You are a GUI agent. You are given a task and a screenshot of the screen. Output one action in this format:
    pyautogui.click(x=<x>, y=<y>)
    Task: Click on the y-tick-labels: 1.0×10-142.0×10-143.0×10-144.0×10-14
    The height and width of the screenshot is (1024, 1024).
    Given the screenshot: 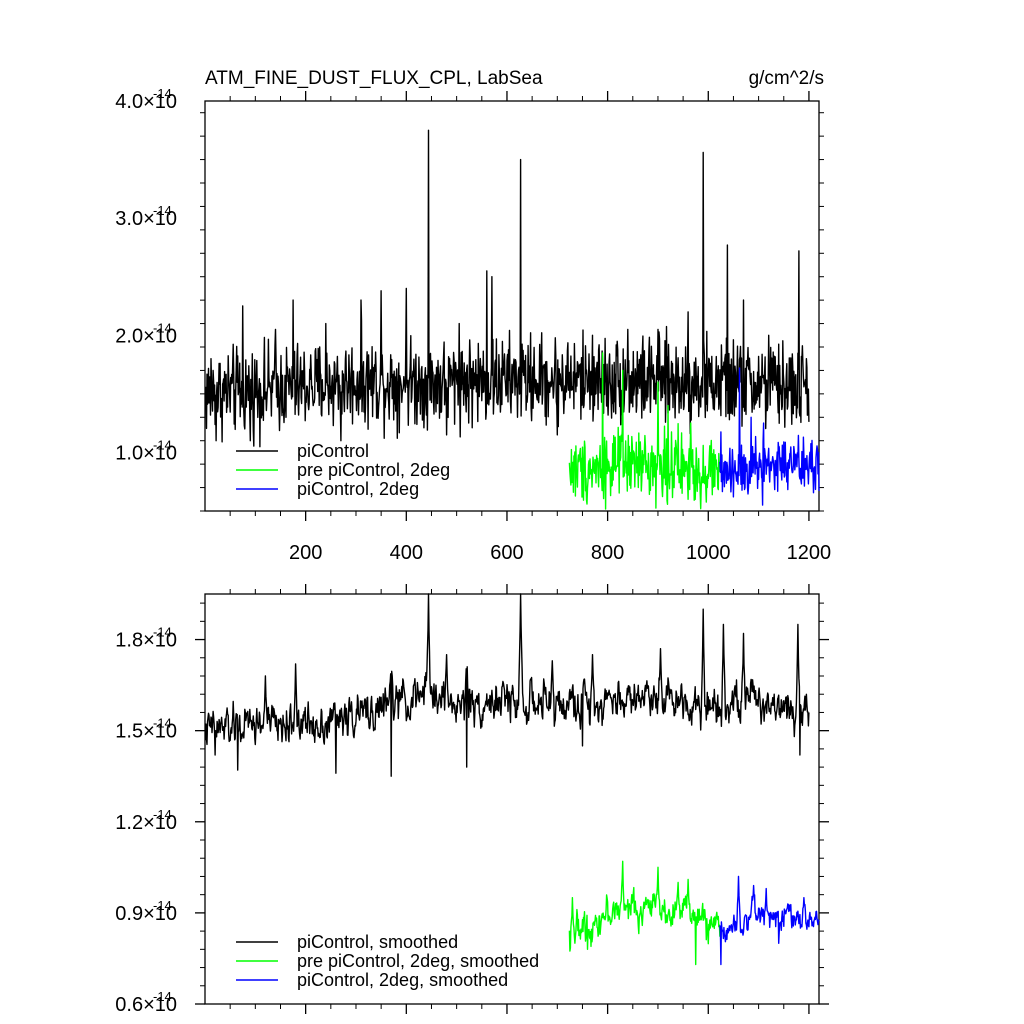 What is the action you would take?
    pyautogui.click(x=146, y=275)
    